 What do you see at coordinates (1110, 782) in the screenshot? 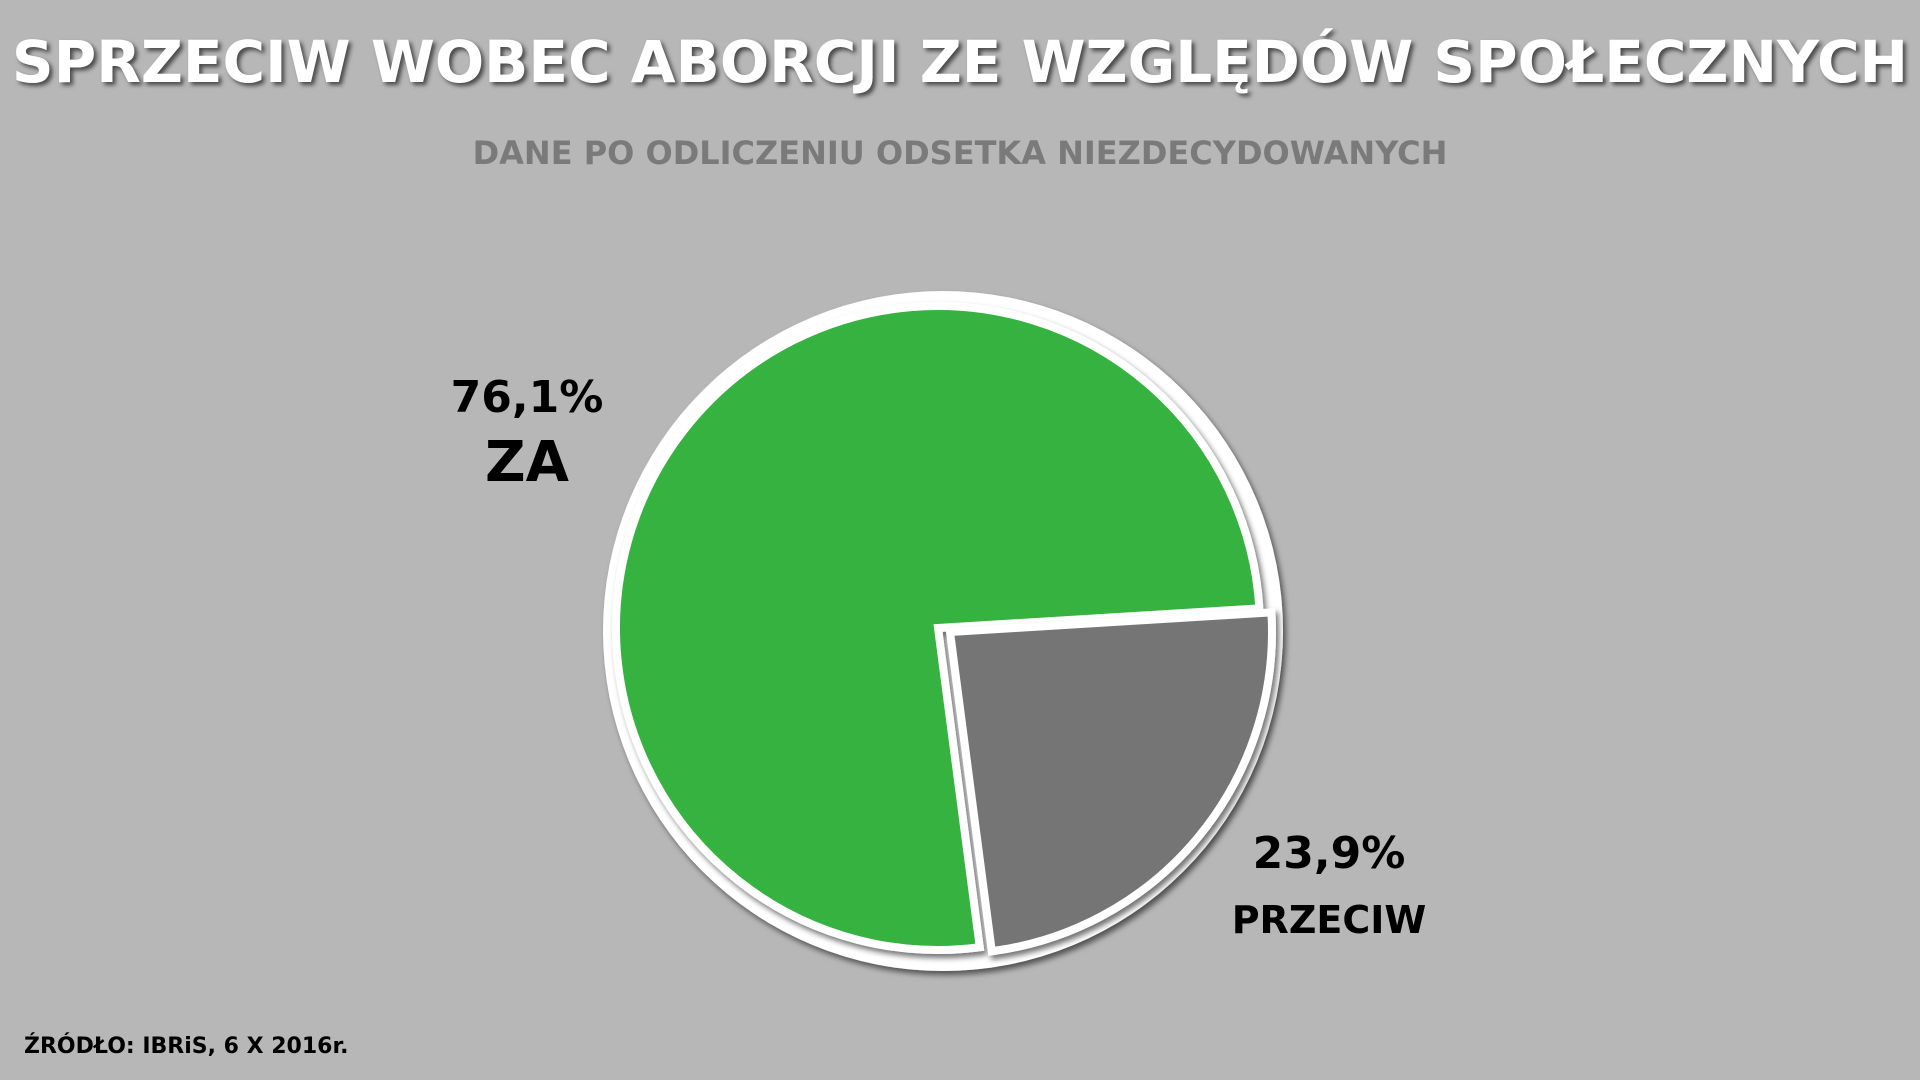
I see `pie-slice-przeciw` at bounding box center [1110, 782].